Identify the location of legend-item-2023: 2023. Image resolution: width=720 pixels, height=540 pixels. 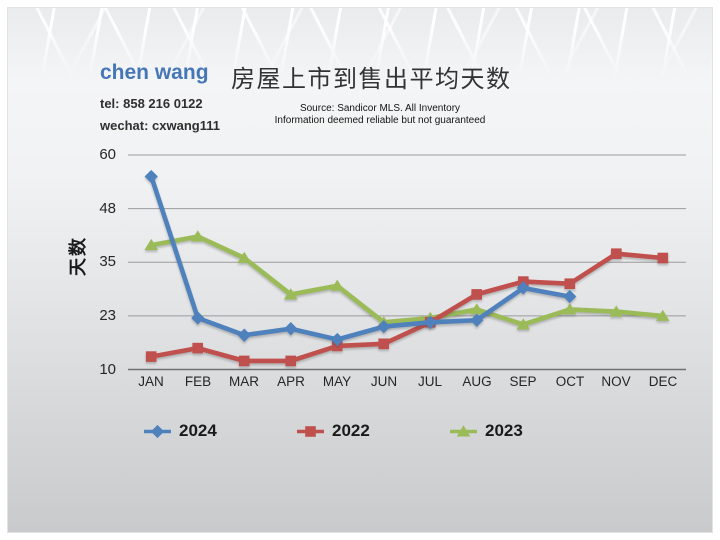
(486, 431).